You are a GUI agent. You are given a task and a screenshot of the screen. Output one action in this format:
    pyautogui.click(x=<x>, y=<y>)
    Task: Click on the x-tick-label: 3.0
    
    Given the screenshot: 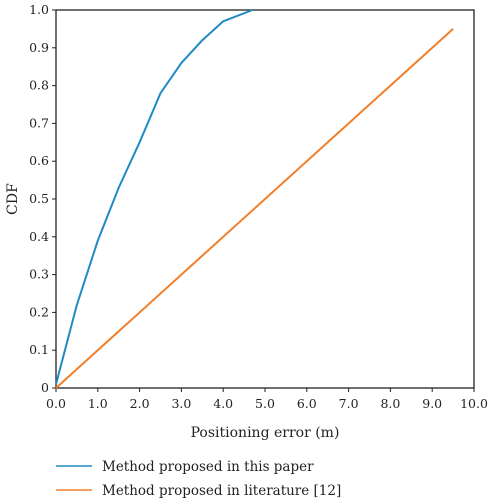 What is the action you would take?
    pyautogui.click(x=181, y=403)
    